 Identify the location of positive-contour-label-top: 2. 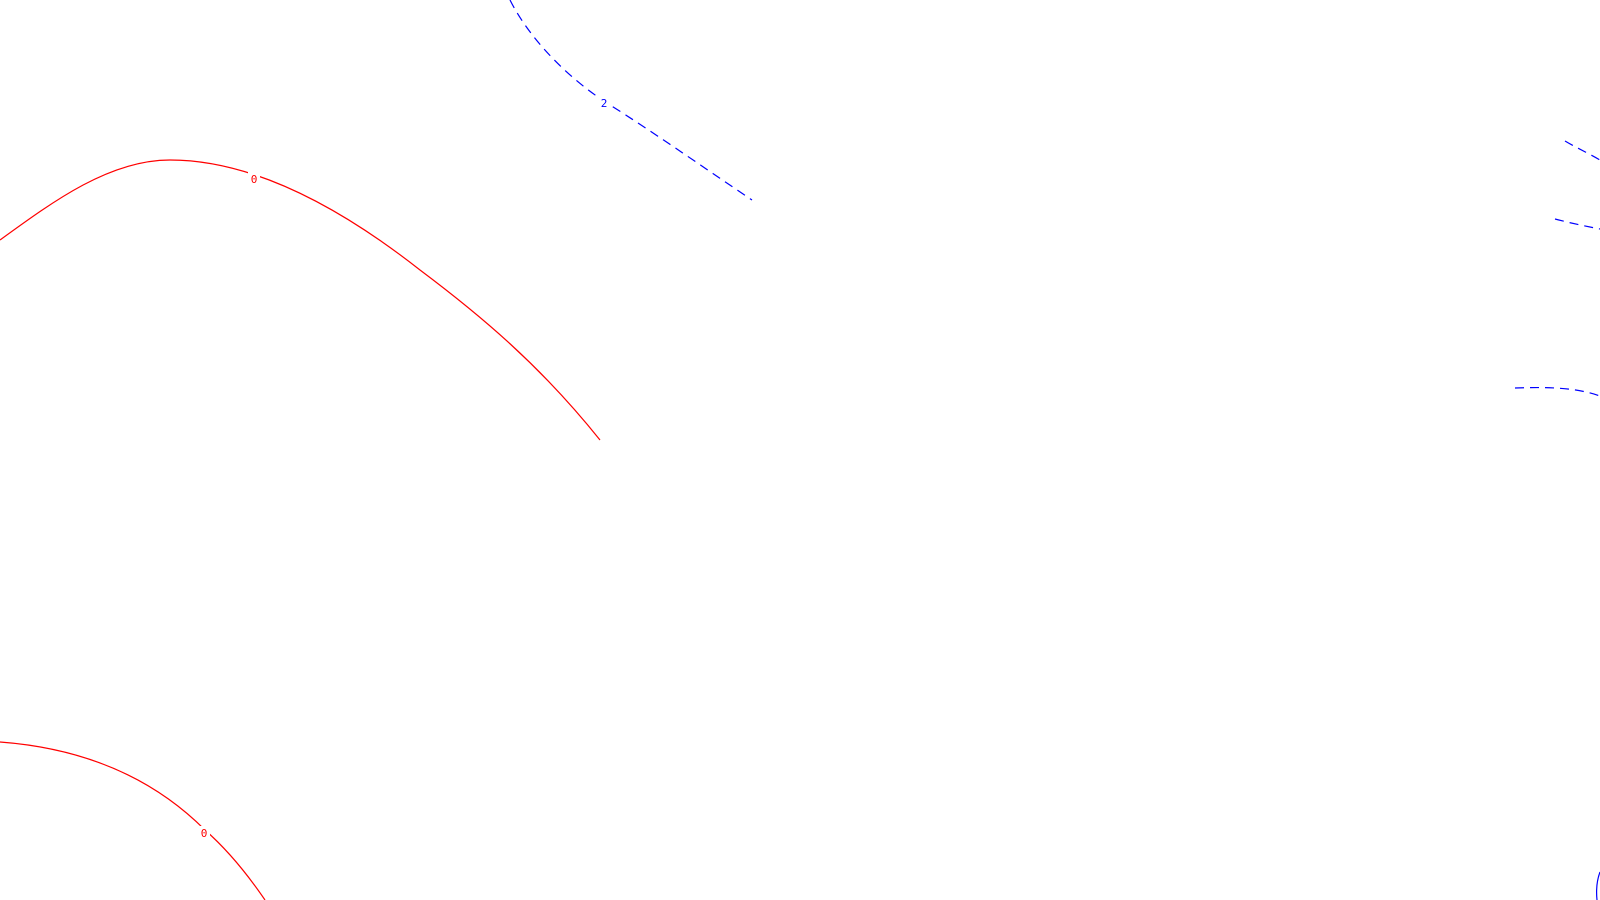
(604, 103).